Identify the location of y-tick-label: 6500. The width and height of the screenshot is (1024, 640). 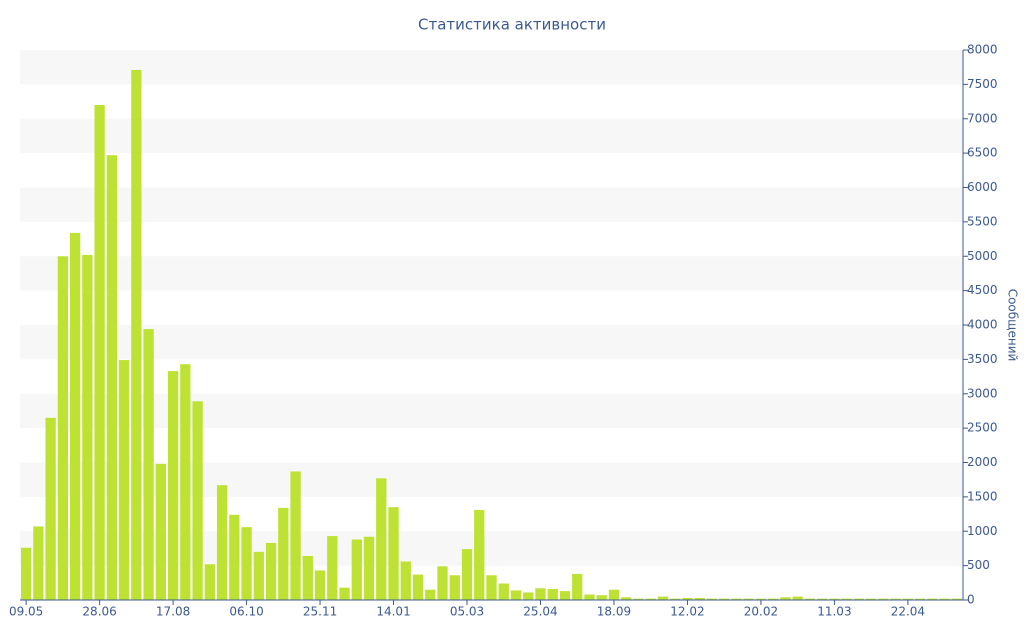
(982, 153).